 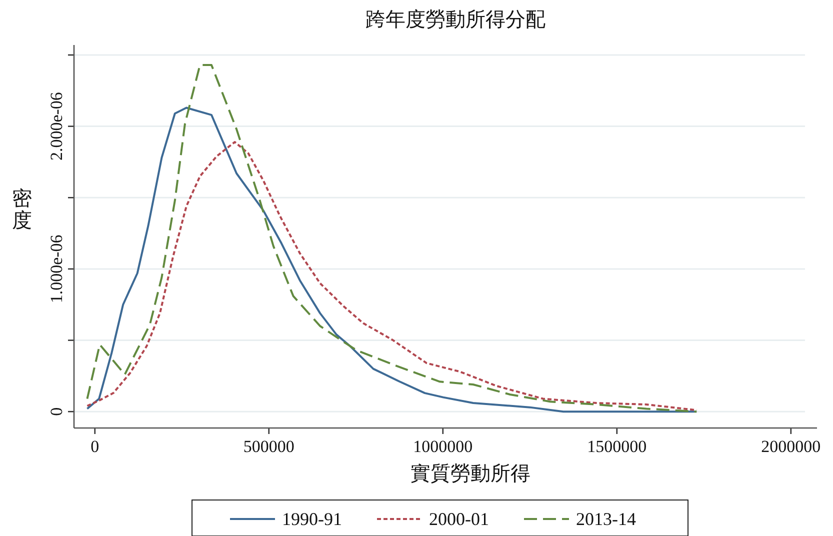 What do you see at coordinates (791, 446) in the screenshot?
I see `x-tick-label: 2000000` at bounding box center [791, 446].